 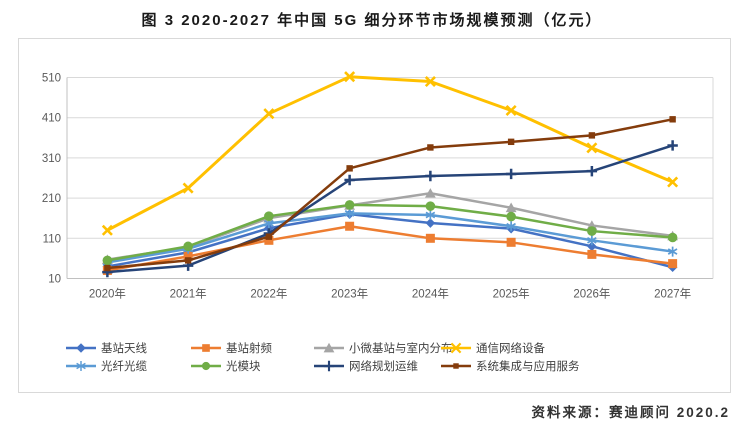 What do you see at coordinates (591, 294) in the screenshot?
I see `x-tick-label: 2026年` at bounding box center [591, 294].